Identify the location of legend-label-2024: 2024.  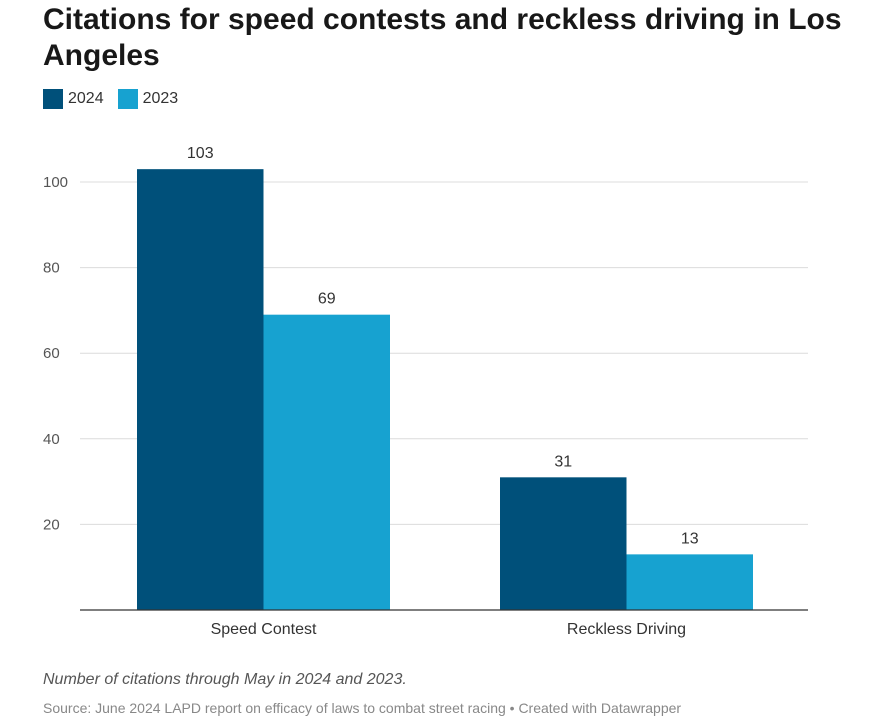
(86, 98).